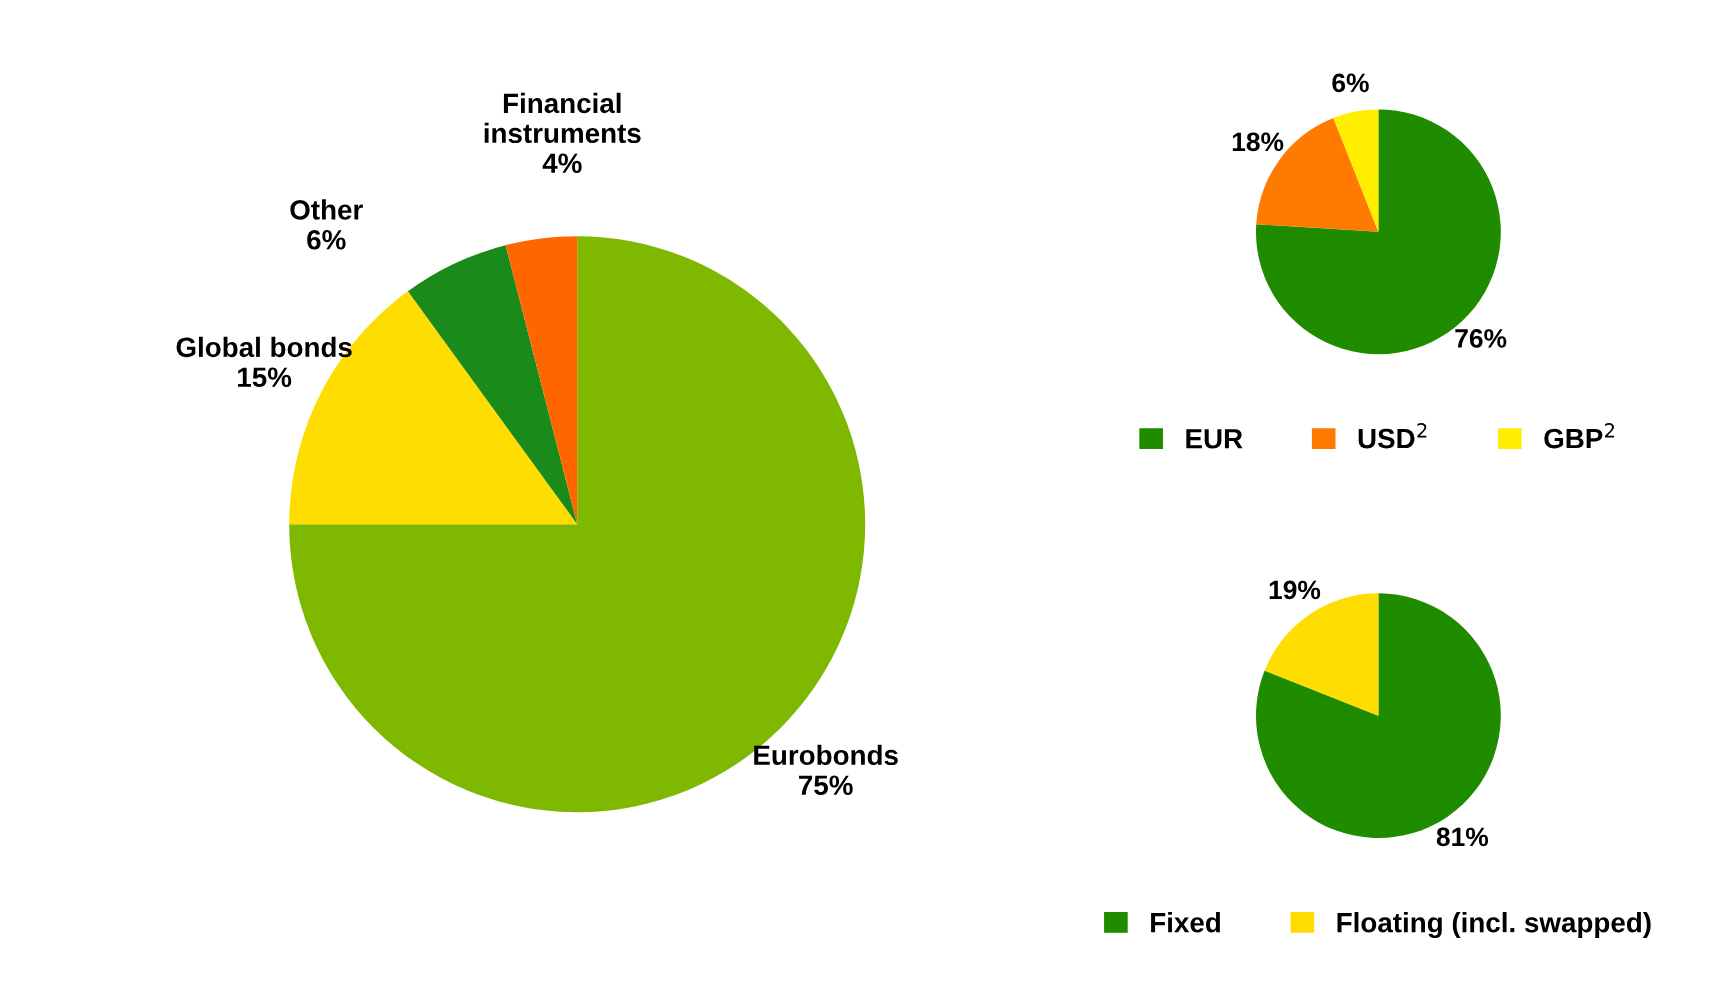 The width and height of the screenshot is (1723, 1008). What do you see at coordinates (562, 163) in the screenshot?
I see `data-label: 4%` at bounding box center [562, 163].